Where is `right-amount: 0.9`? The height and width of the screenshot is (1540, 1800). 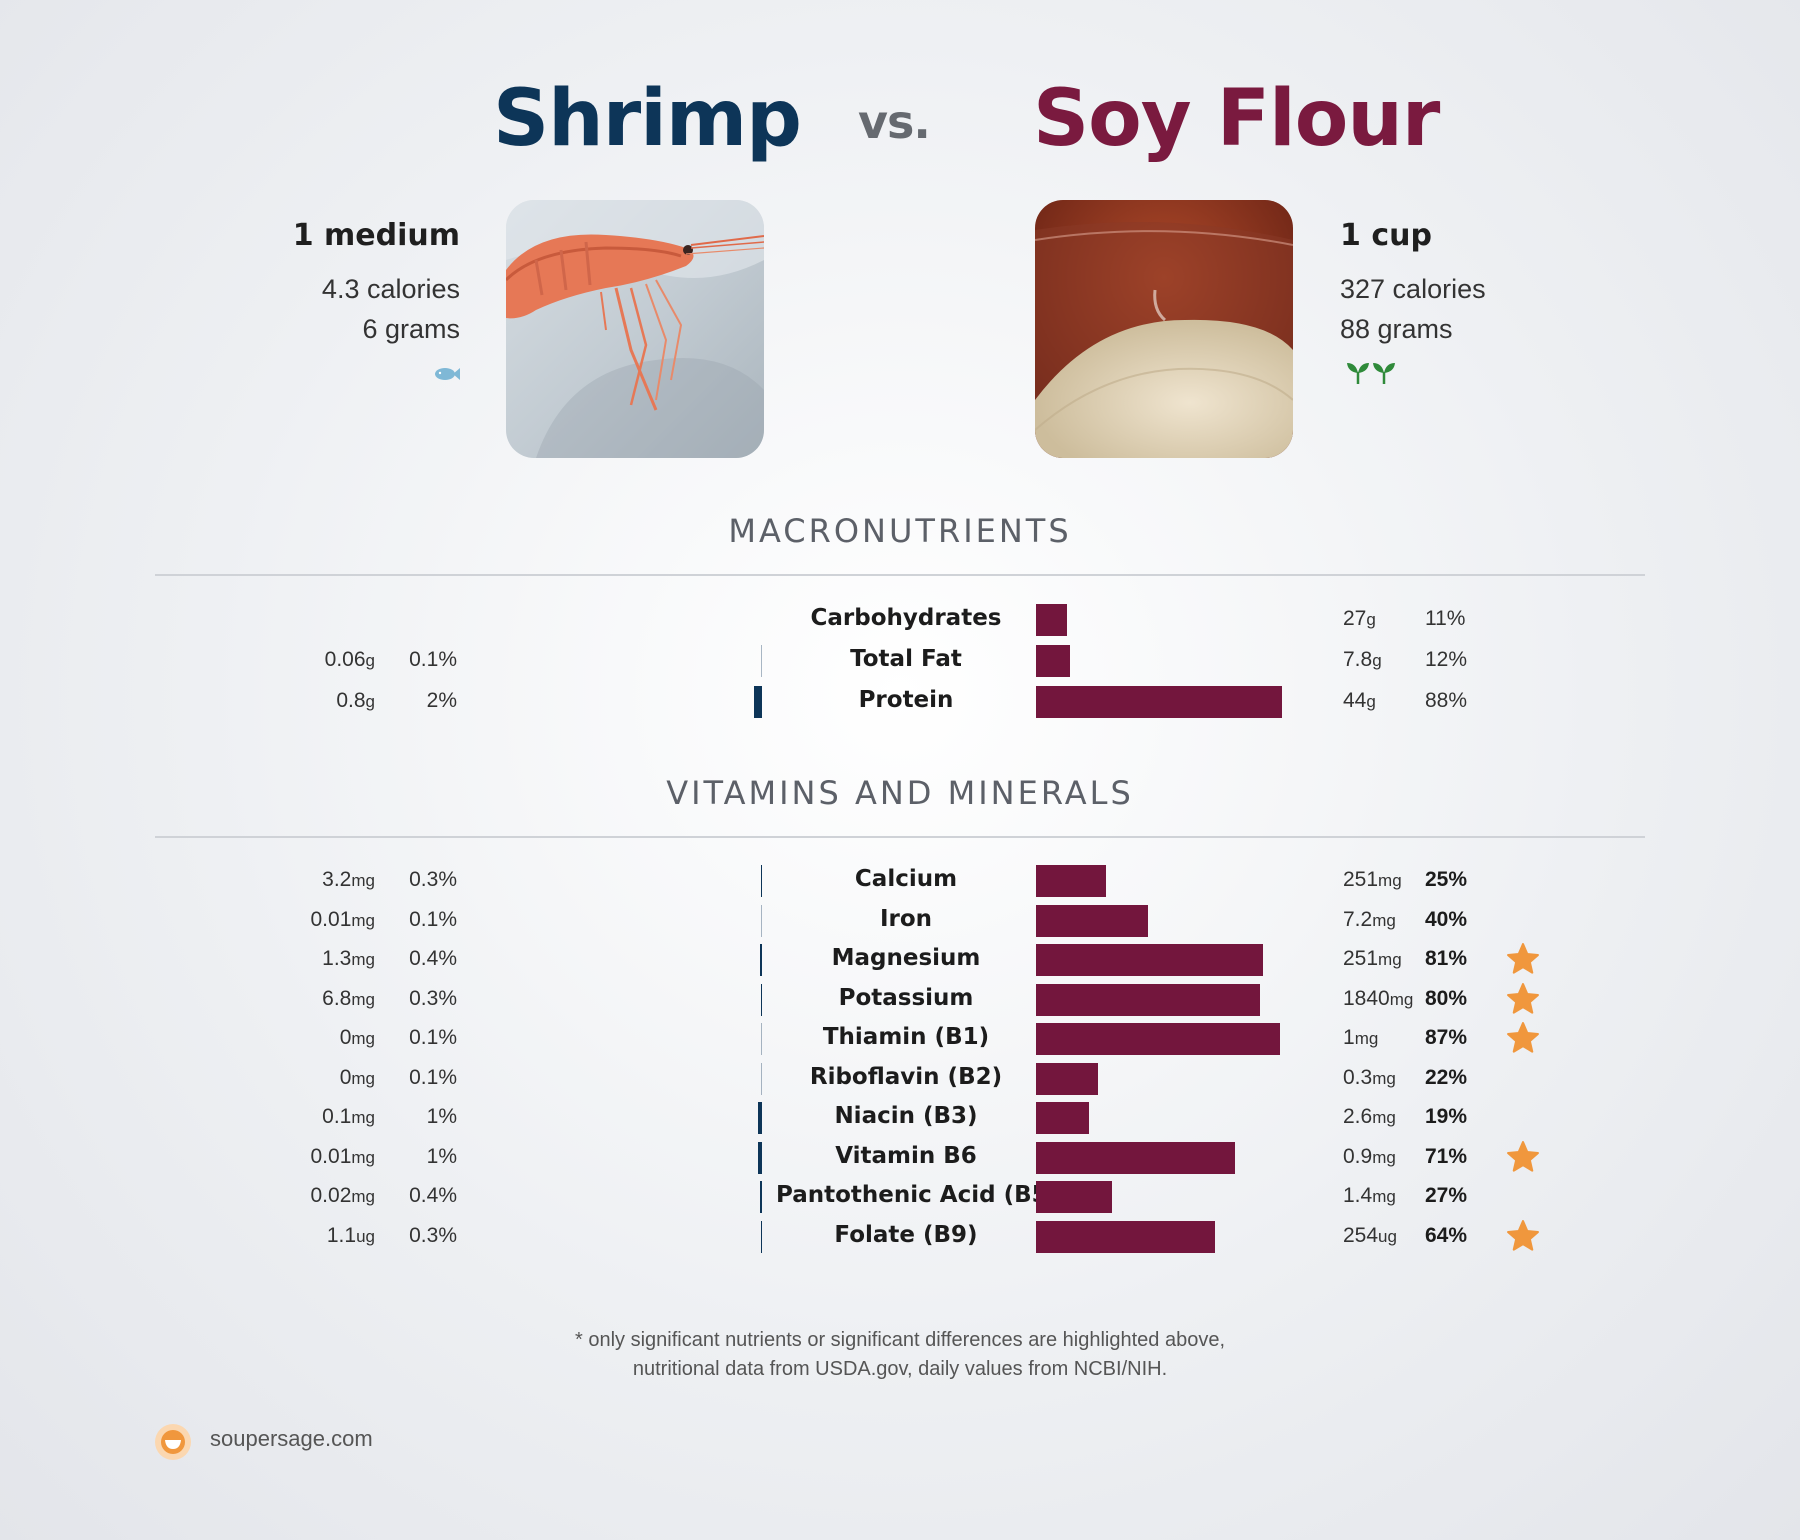
right-amount: 0.9 is located at coordinates (1358, 1156).